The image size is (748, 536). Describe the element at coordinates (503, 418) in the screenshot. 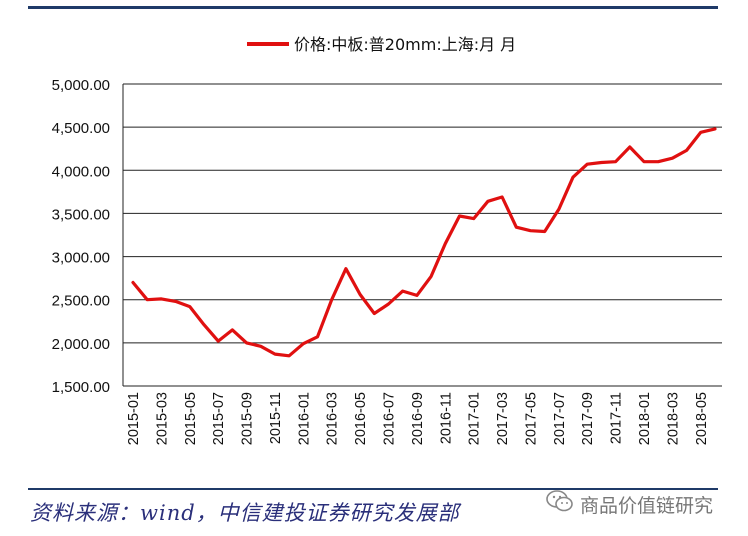

I see `x-tick-label: 2017-03` at that location.